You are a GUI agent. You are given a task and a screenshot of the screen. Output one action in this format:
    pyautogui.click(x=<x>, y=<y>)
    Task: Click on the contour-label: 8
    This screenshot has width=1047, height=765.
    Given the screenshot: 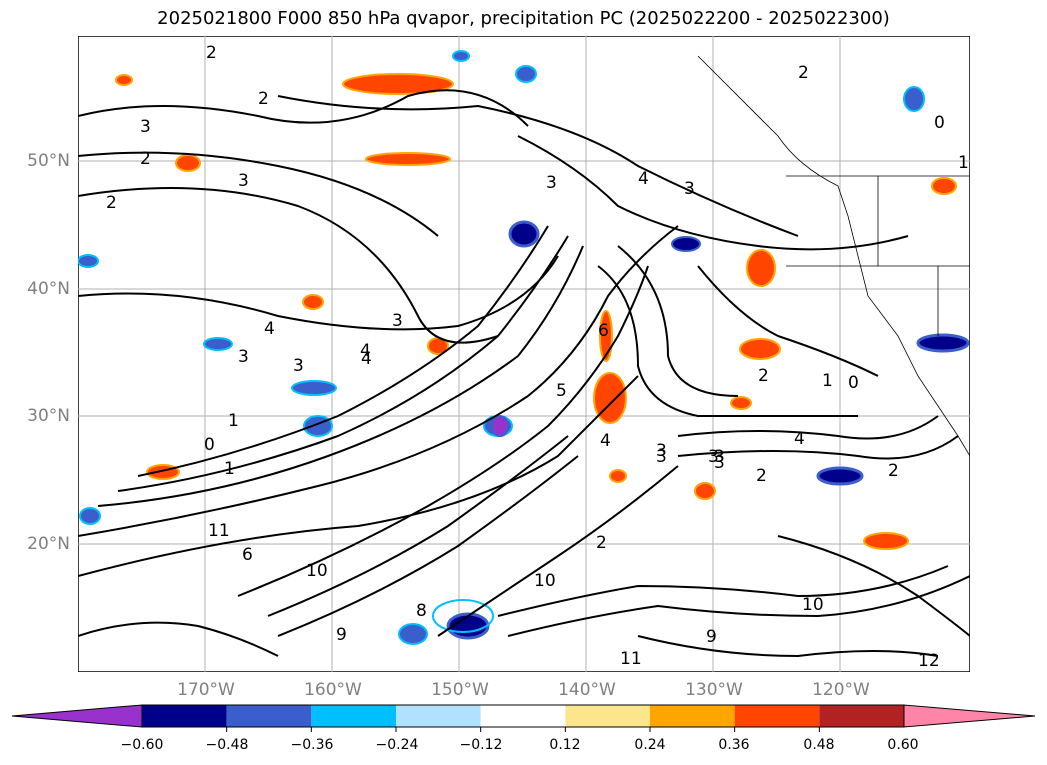 What is the action you would take?
    pyautogui.click(x=421, y=611)
    